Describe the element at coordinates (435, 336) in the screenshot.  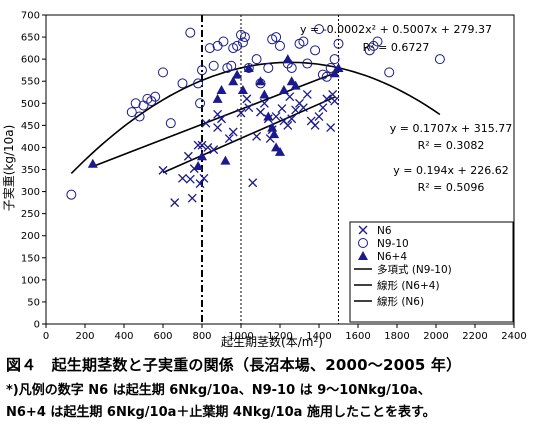
I see `x-tick-label: 2000` at that location.